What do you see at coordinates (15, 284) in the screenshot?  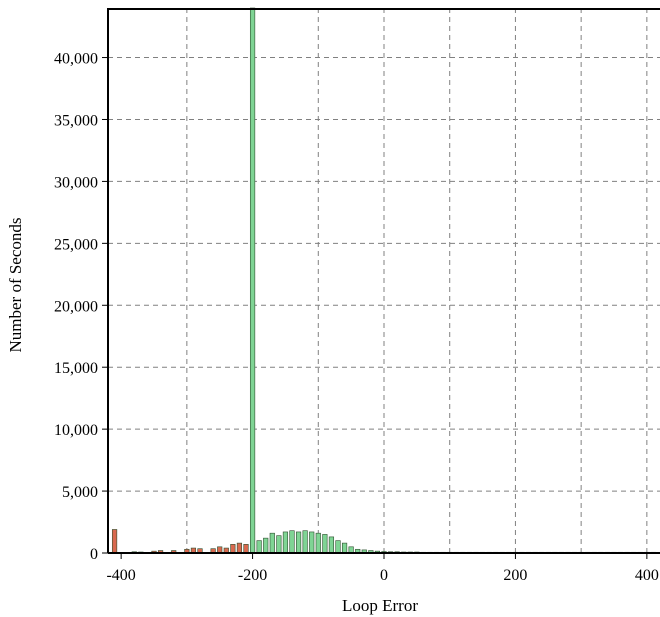 I see `y-axis-label: Number of Seconds` at bounding box center [15, 284].